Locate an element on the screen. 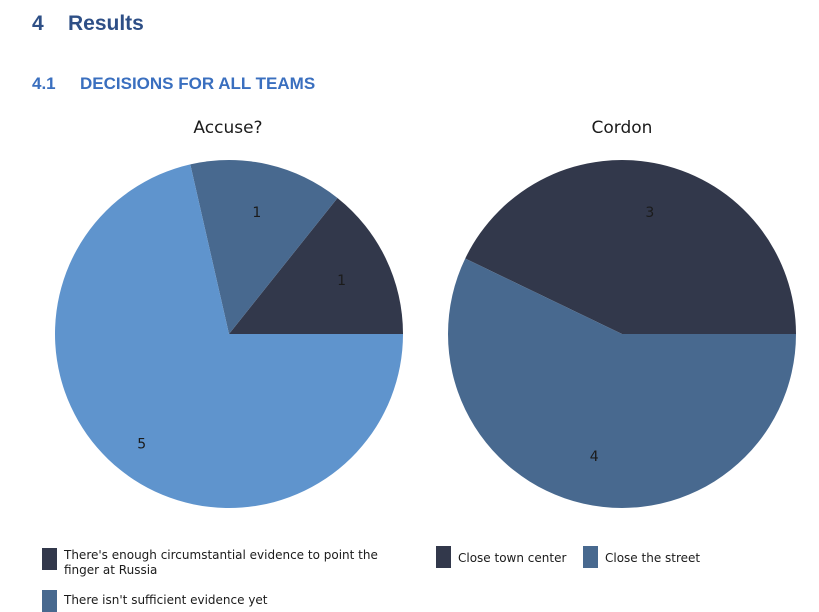  legend-item-close-town-center: Close town center is located at coordinates (501, 557).